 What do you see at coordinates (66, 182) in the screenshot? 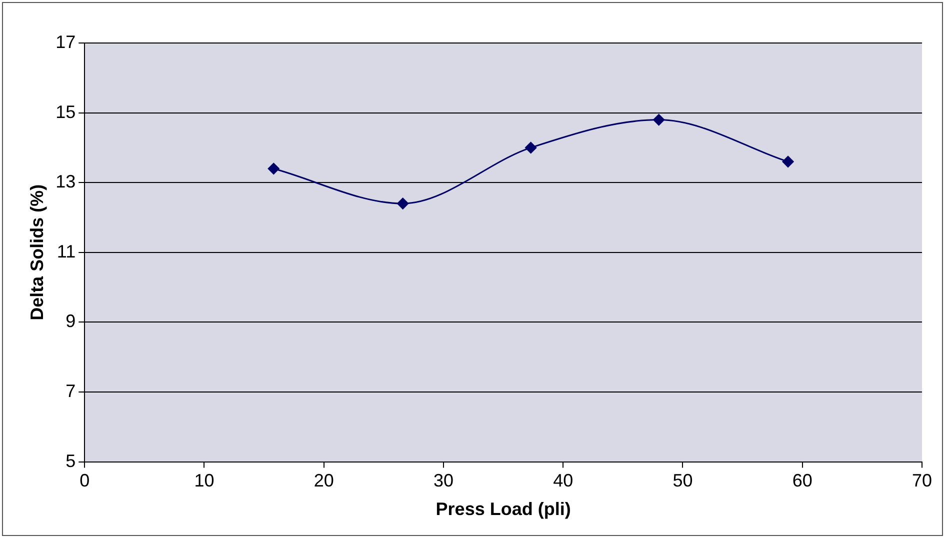
I see `y-tick-label: 13` at bounding box center [66, 182].